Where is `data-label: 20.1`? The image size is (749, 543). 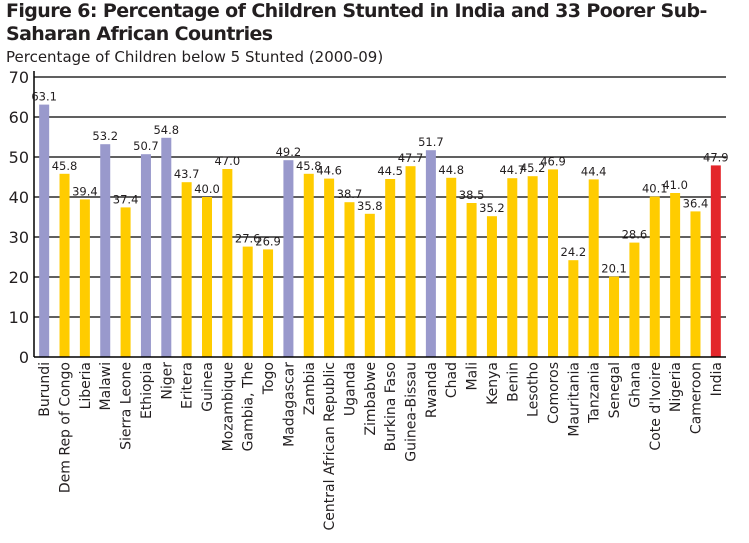 data-label: 20.1 is located at coordinates (614, 269).